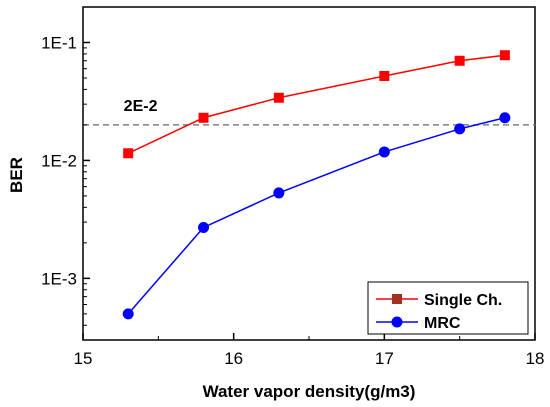  I want to click on x-tick-label: 16, so click(233, 358).